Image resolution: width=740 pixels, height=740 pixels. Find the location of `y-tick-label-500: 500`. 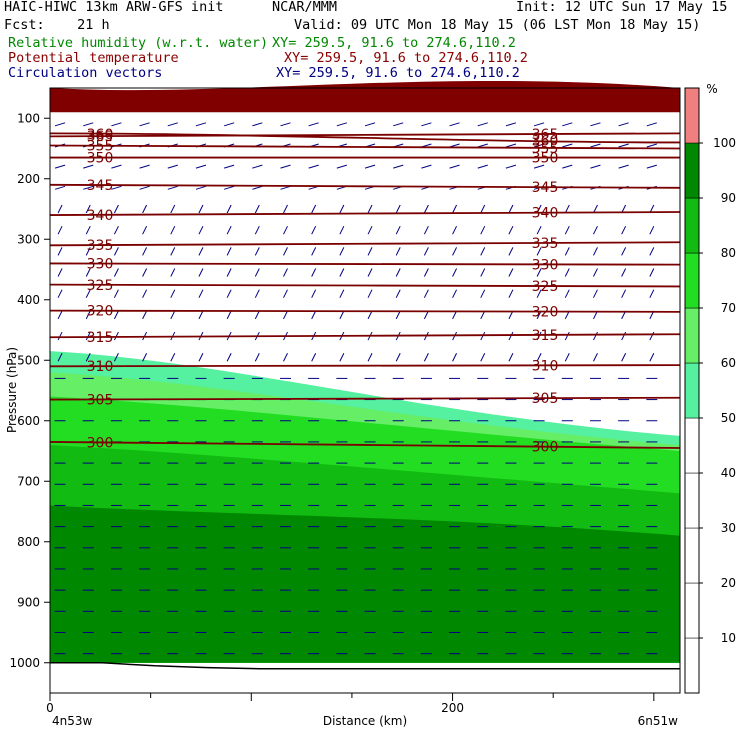

y-tick-label-500: 500 is located at coordinates (28, 360).